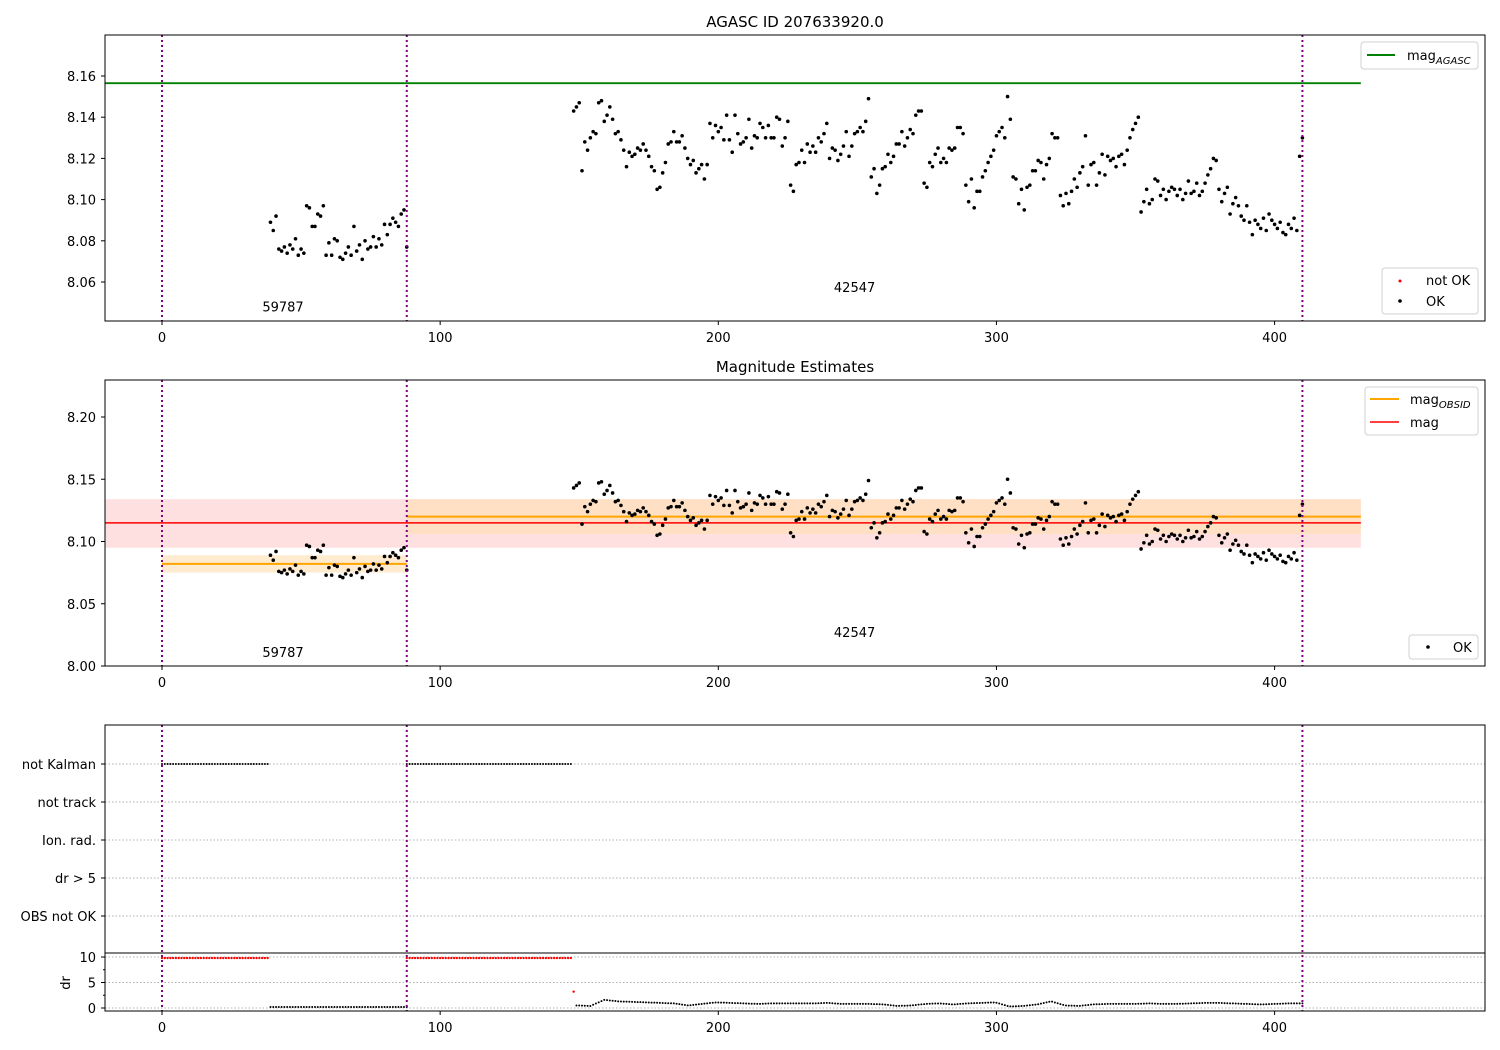 The height and width of the screenshot is (1050, 1500). Describe the element at coordinates (282, 308) in the screenshot. I see `obsid-annotation: 59787` at that location.